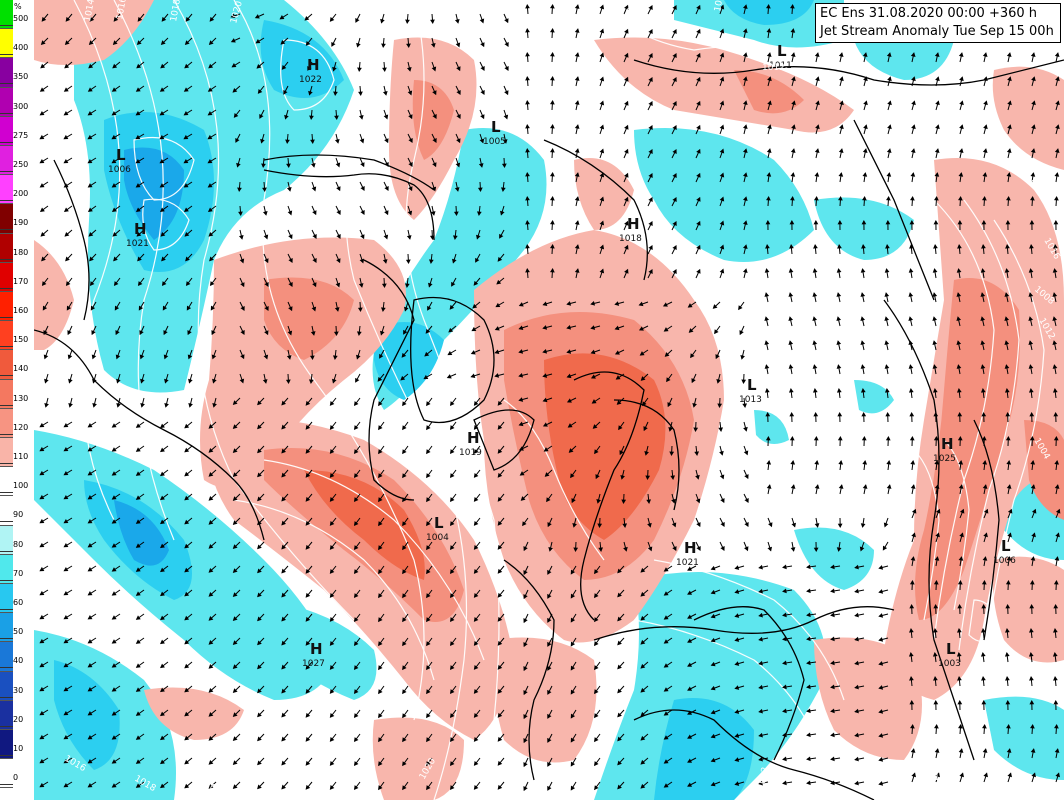 This screenshot has height=800, width=1064. What do you see at coordinates (18, 719) in the screenshot?
I see `legend-value: 20` at bounding box center [18, 719].